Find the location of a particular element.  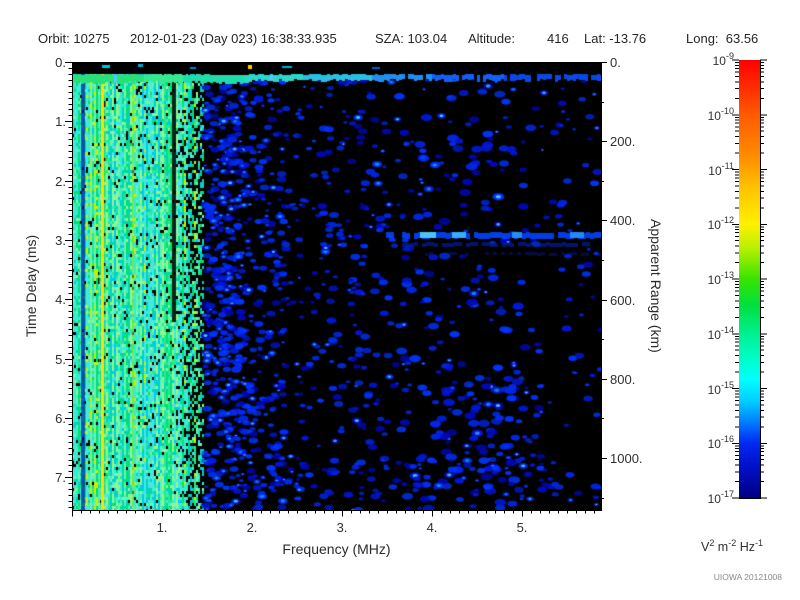

header-field: SZA: 103.04 is located at coordinates (411, 38).